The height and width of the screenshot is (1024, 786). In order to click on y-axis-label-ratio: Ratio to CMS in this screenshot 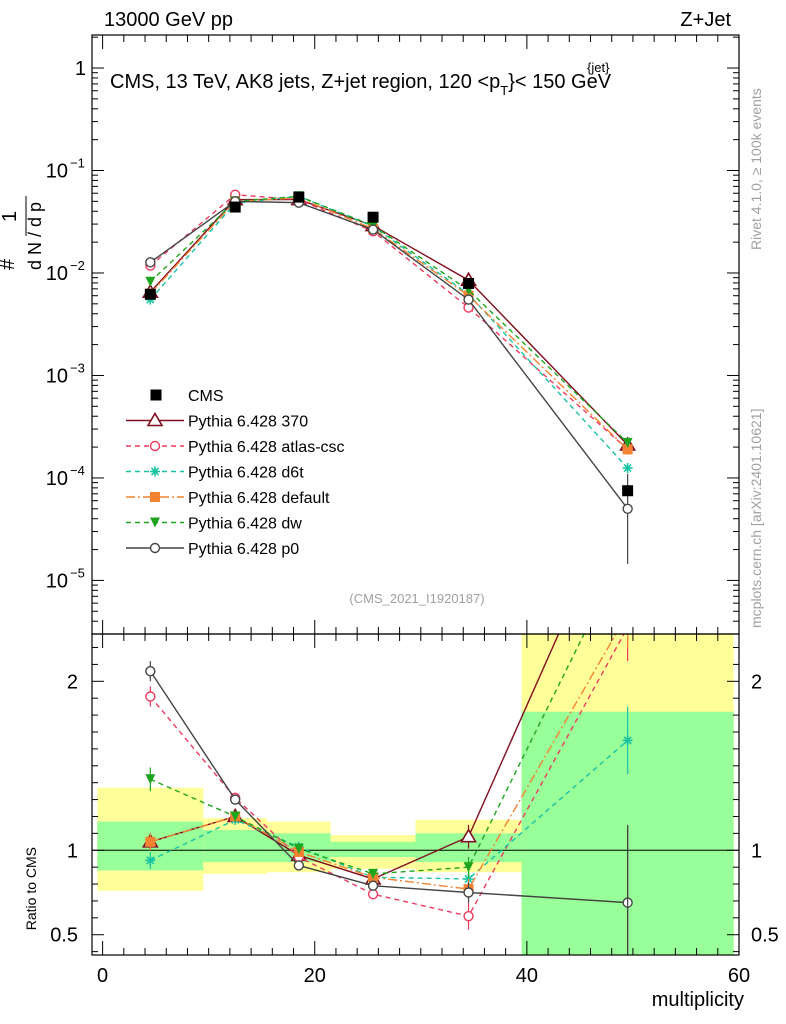, I will do `click(31, 888)`.